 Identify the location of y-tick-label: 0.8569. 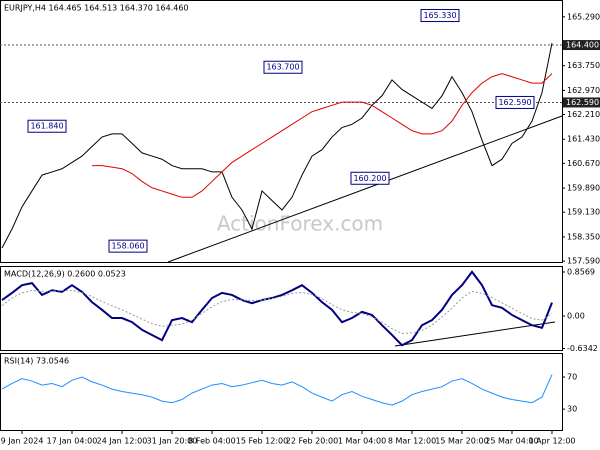
(581, 272).